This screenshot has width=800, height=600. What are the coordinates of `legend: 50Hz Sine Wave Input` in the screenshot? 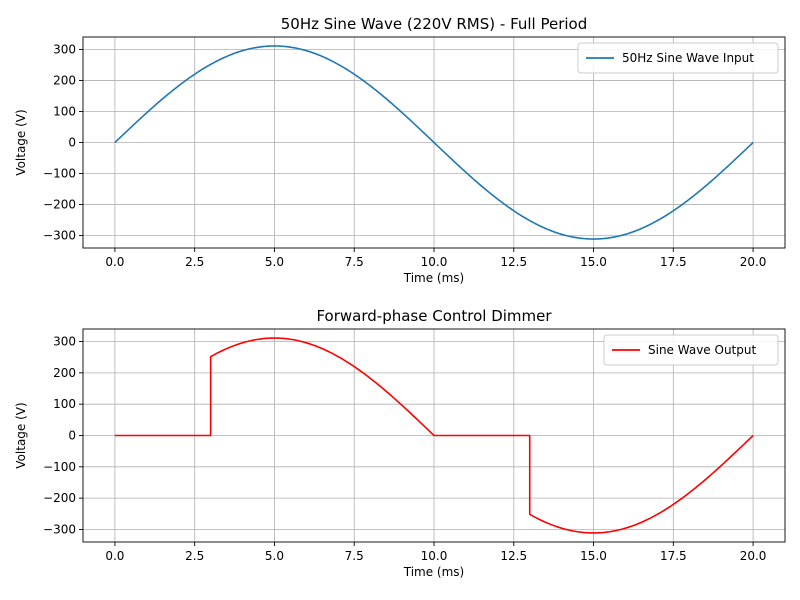 It's located at (678, 58).